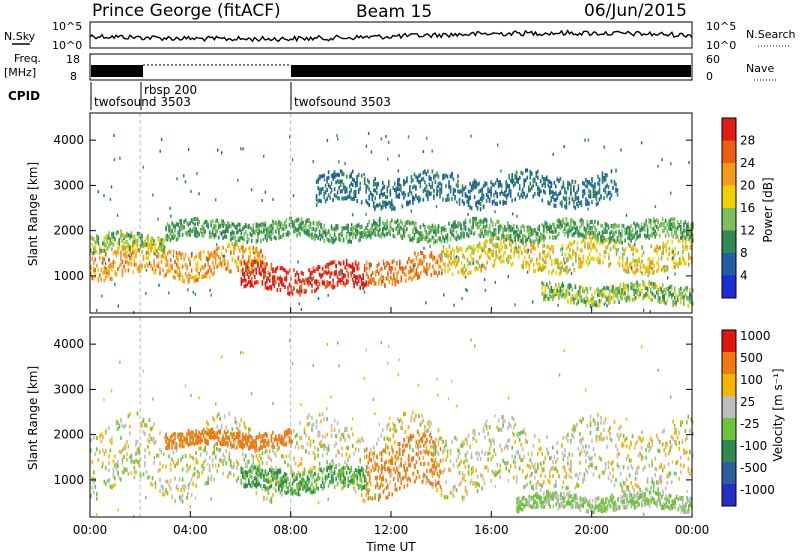  Describe the element at coordinates (581, 297) in the screenshot. I see `power-data-cell-1903` at that location.